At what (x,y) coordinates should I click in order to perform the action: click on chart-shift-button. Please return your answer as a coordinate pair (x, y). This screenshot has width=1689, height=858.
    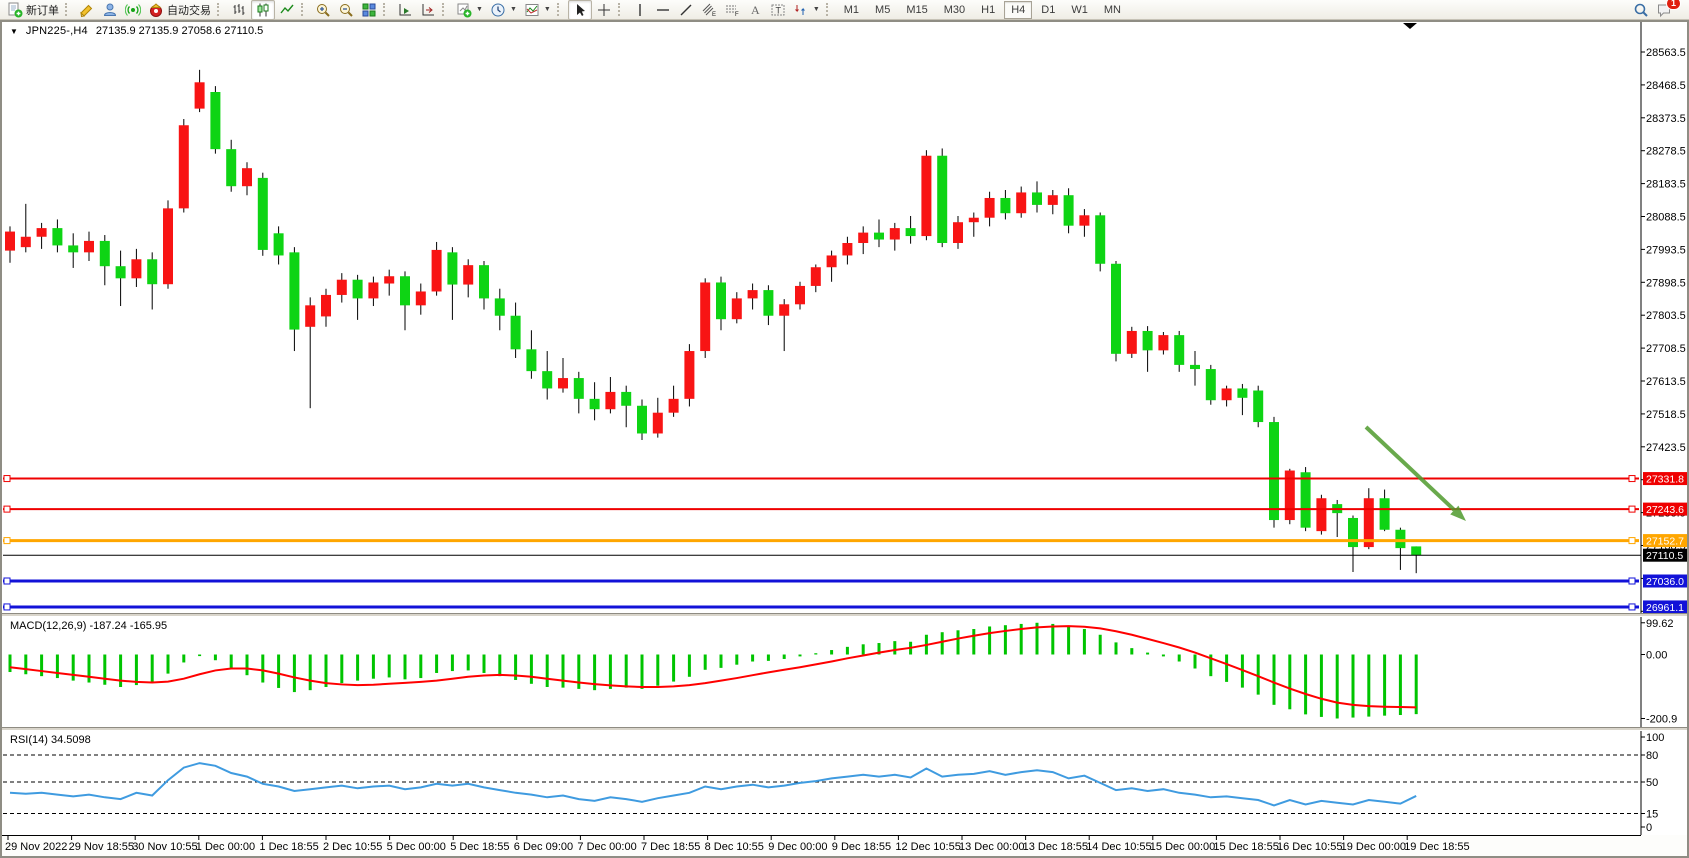
    Looking at the image, I should click on (428, 10).